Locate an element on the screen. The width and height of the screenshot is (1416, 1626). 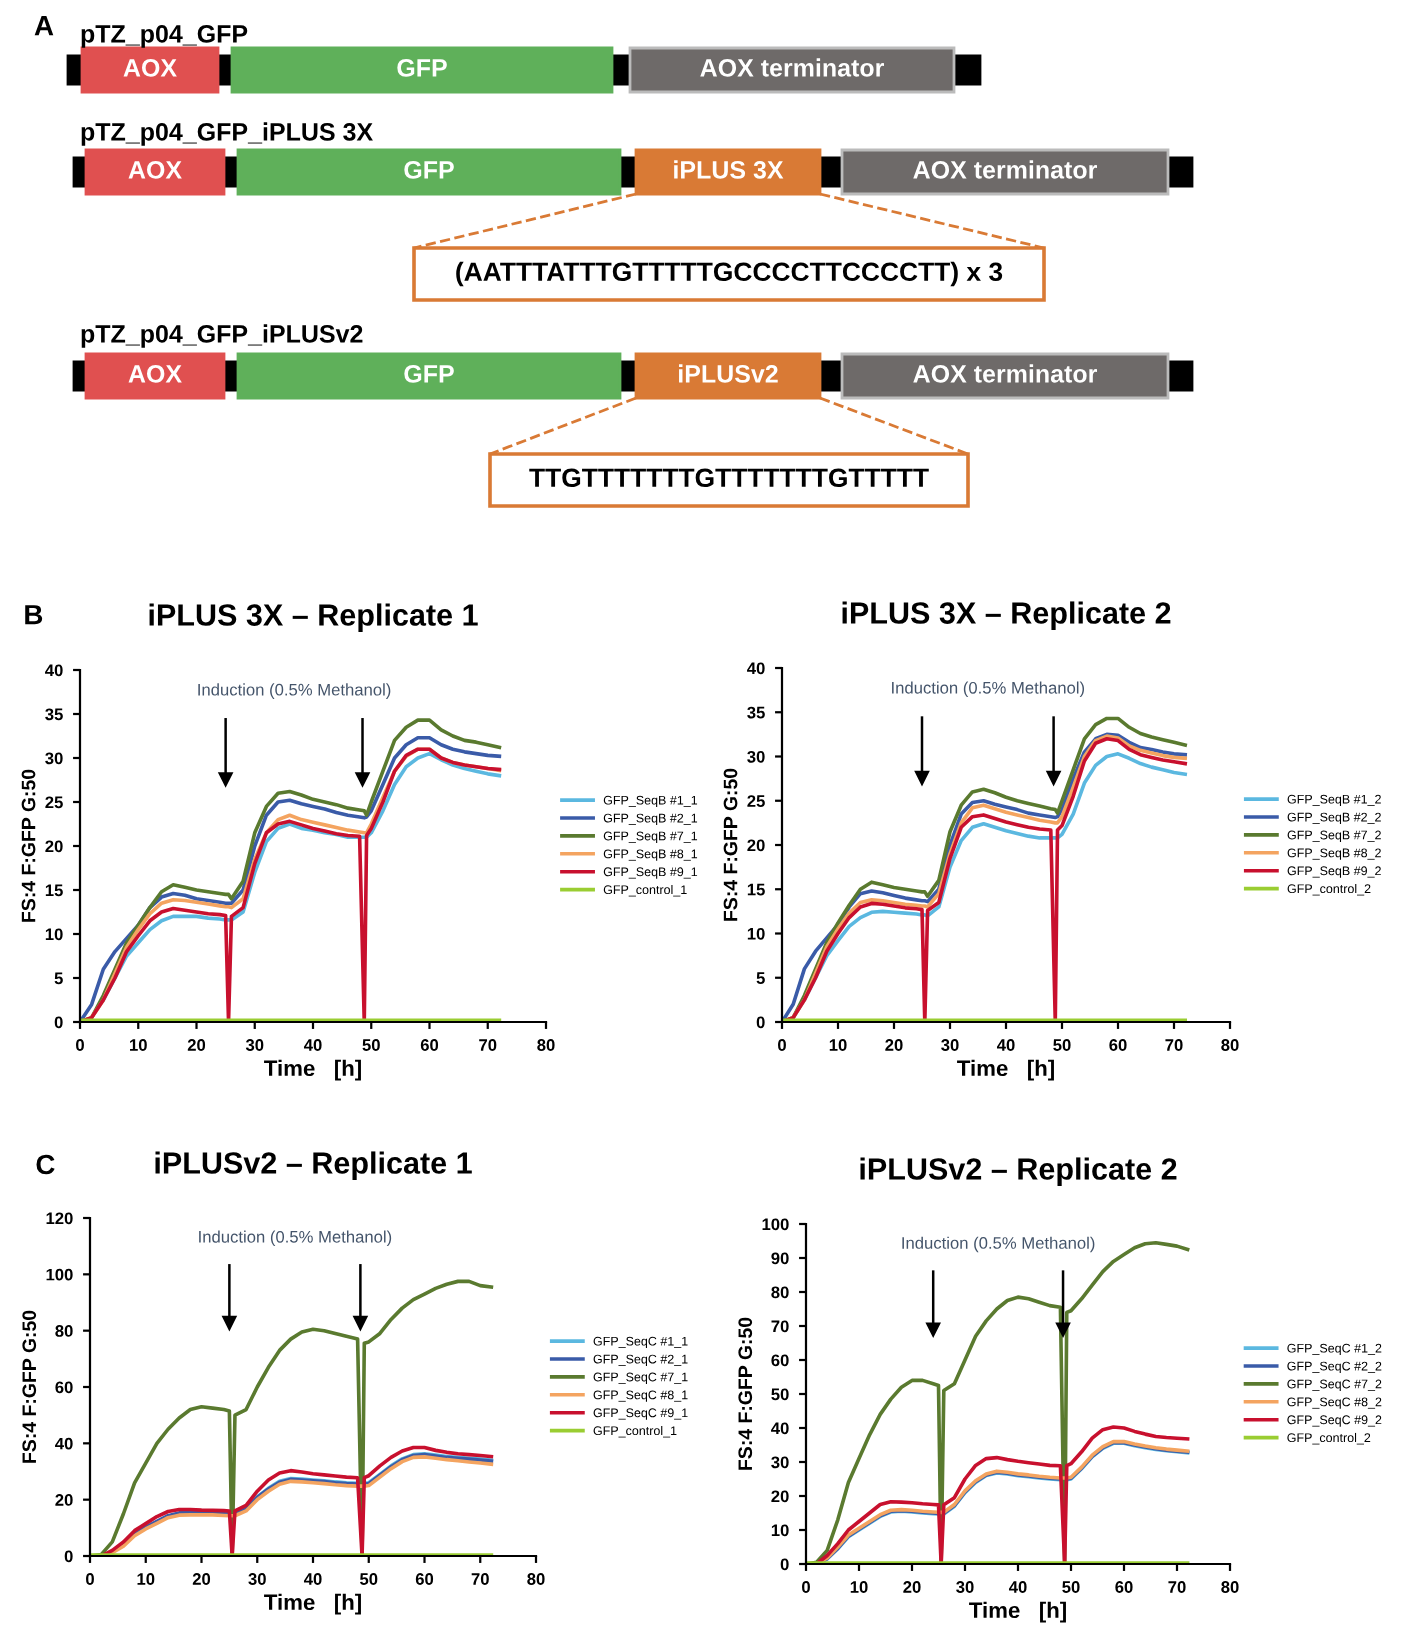
text: iPLUSv2 is located at coordinates (728, 373).